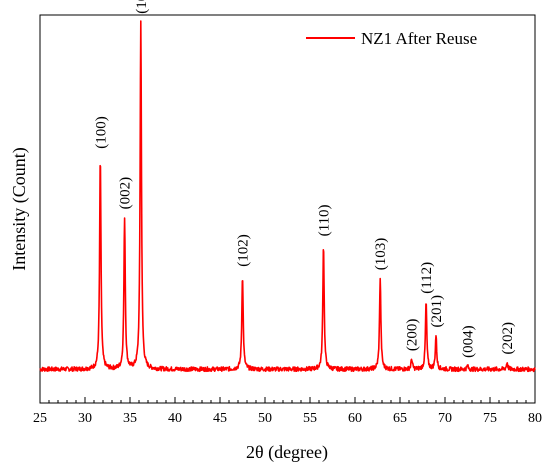  I want to click on peak-label: (112), so click(427, 278).